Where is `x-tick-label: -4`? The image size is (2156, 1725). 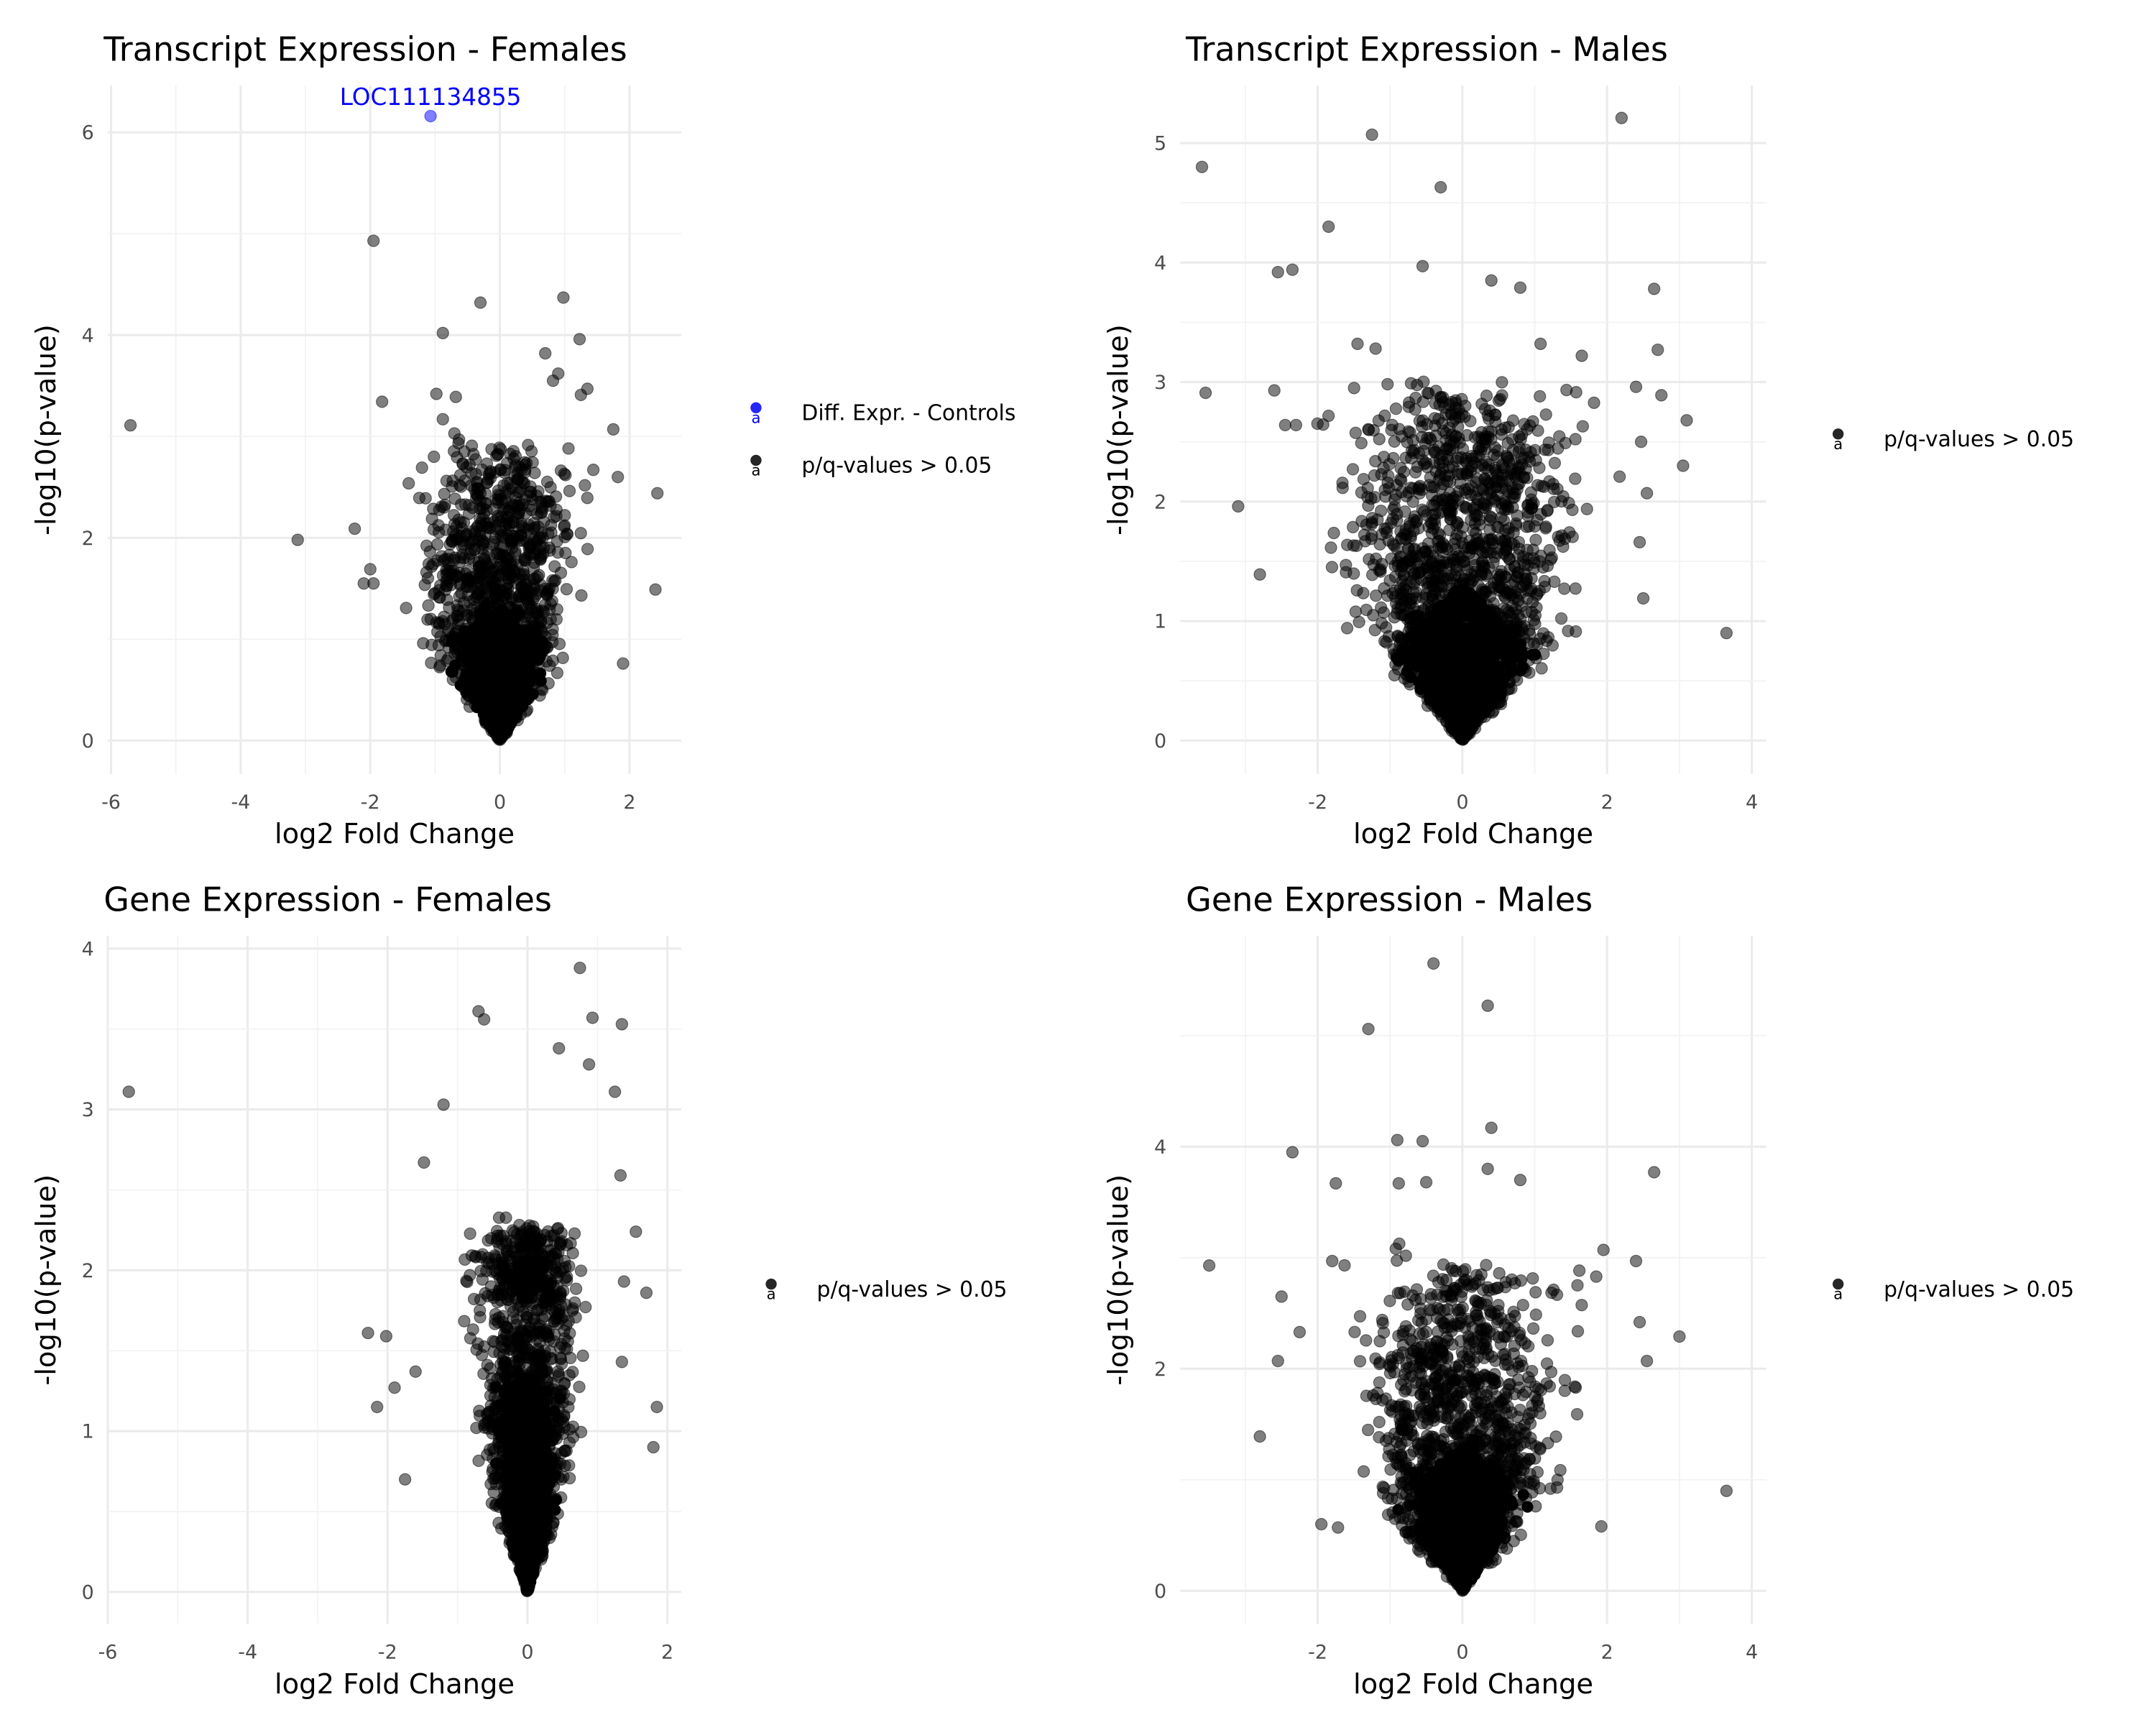
x-tick-label: -4 is located at coordinates (248, 1653).